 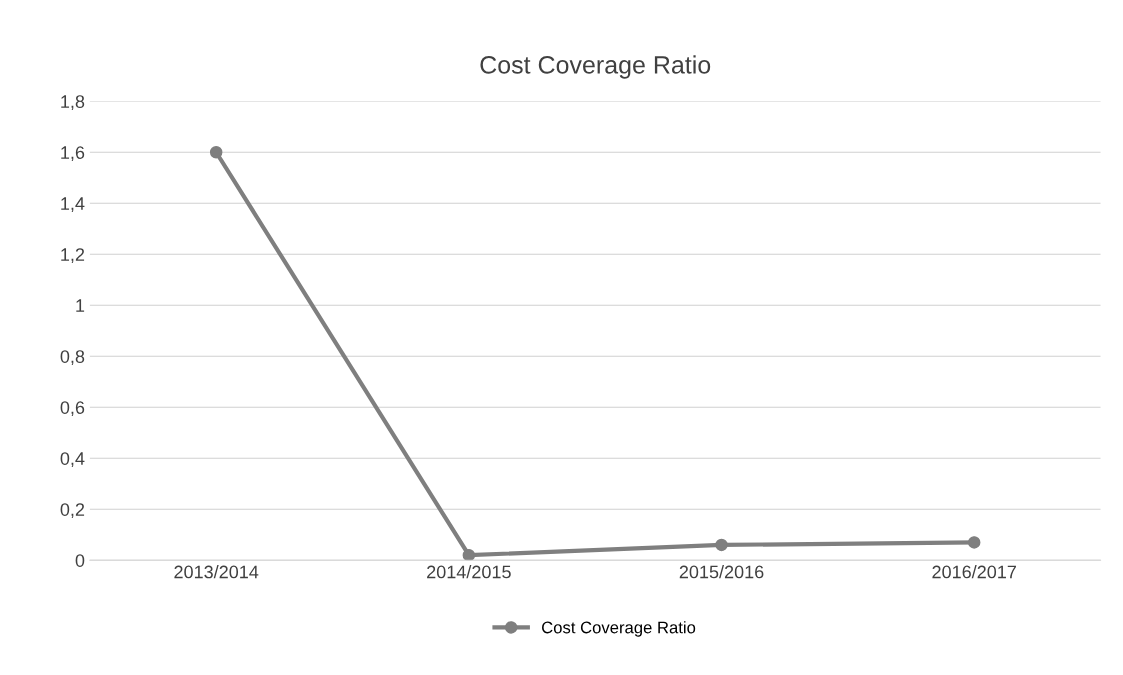 I want to click on x-tick-label: 2016/2017, so click(x=974, y=572).